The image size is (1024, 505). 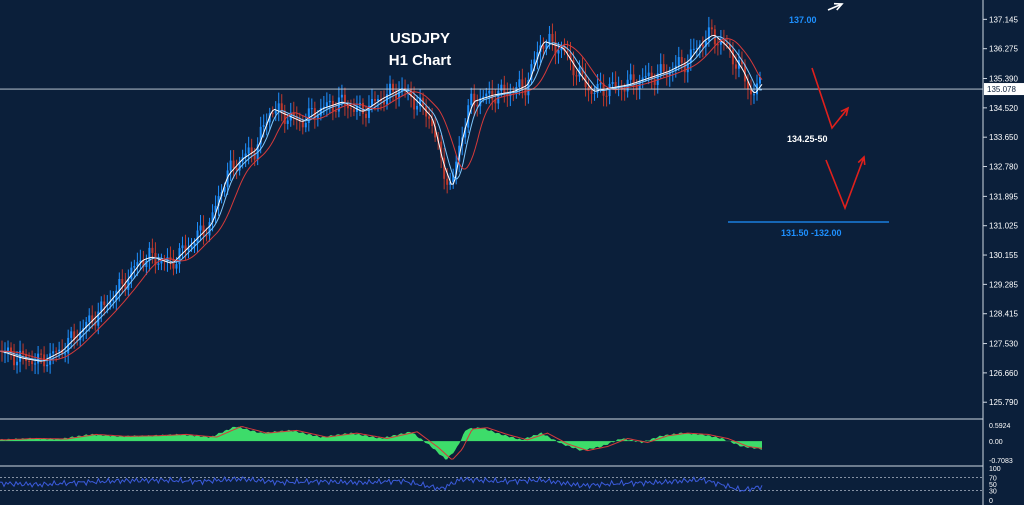 I want to click on price-tick-label: 131.025, so click(x=1003, y=226).